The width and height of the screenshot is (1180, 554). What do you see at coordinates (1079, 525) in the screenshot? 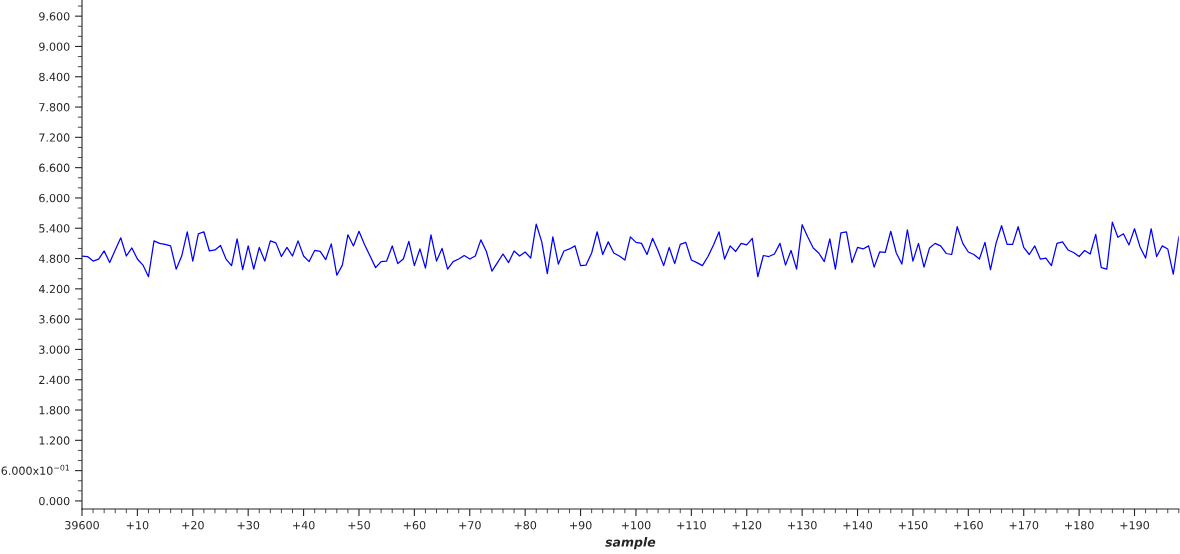
I see `x-tick-label: +180` at bounding box center [1079, 525].